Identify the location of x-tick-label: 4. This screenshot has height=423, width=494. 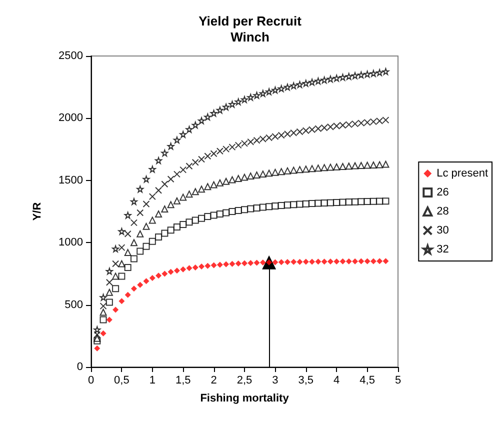
(337, 380).